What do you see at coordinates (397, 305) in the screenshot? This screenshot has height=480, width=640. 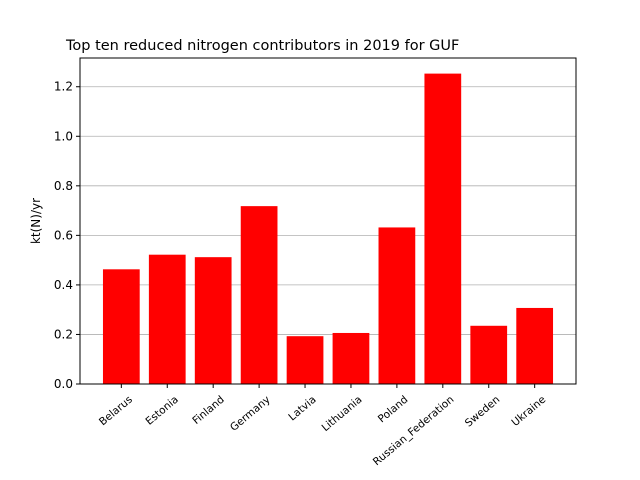 I see `bar-poland` at bounding box center [397, 305].